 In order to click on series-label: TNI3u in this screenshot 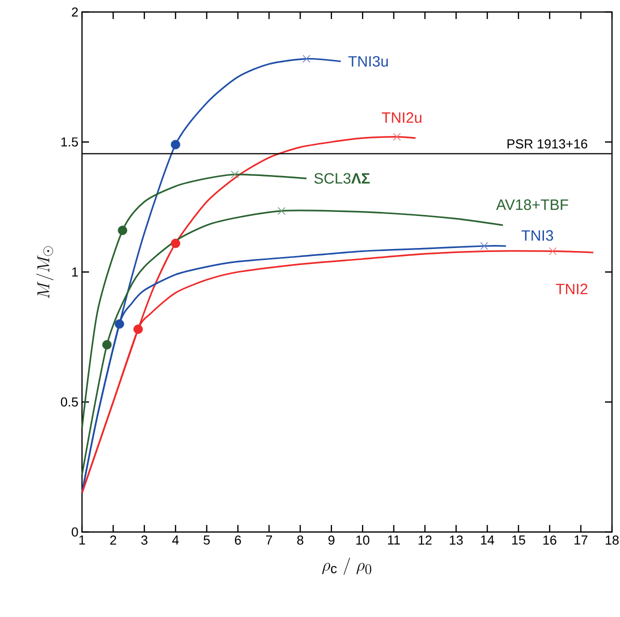, I will do `click(368, 61)`.